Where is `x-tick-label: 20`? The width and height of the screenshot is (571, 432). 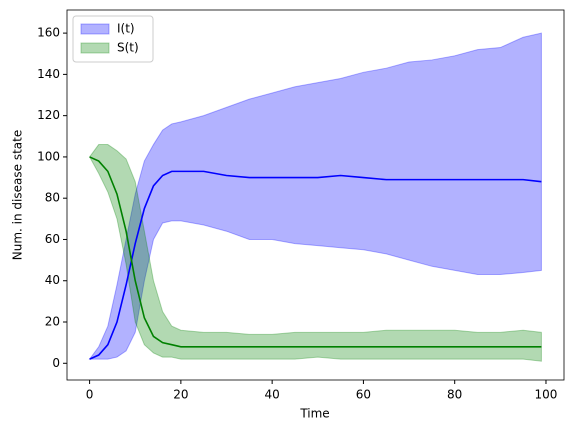 x-tick-label: 20 is located at coordinates (180, 395).